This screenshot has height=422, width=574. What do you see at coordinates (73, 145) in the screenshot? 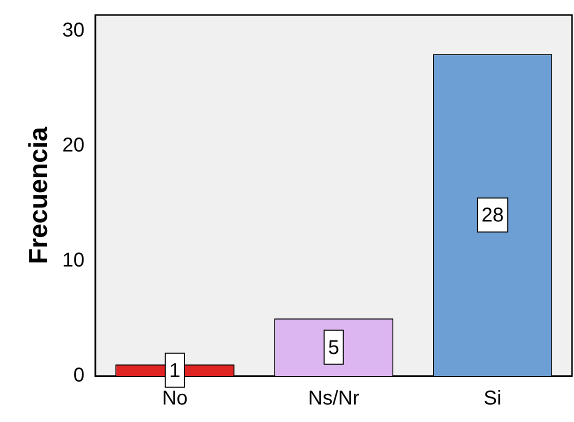
I see `y-tick-label: 20` at bounding box center [73, 145].